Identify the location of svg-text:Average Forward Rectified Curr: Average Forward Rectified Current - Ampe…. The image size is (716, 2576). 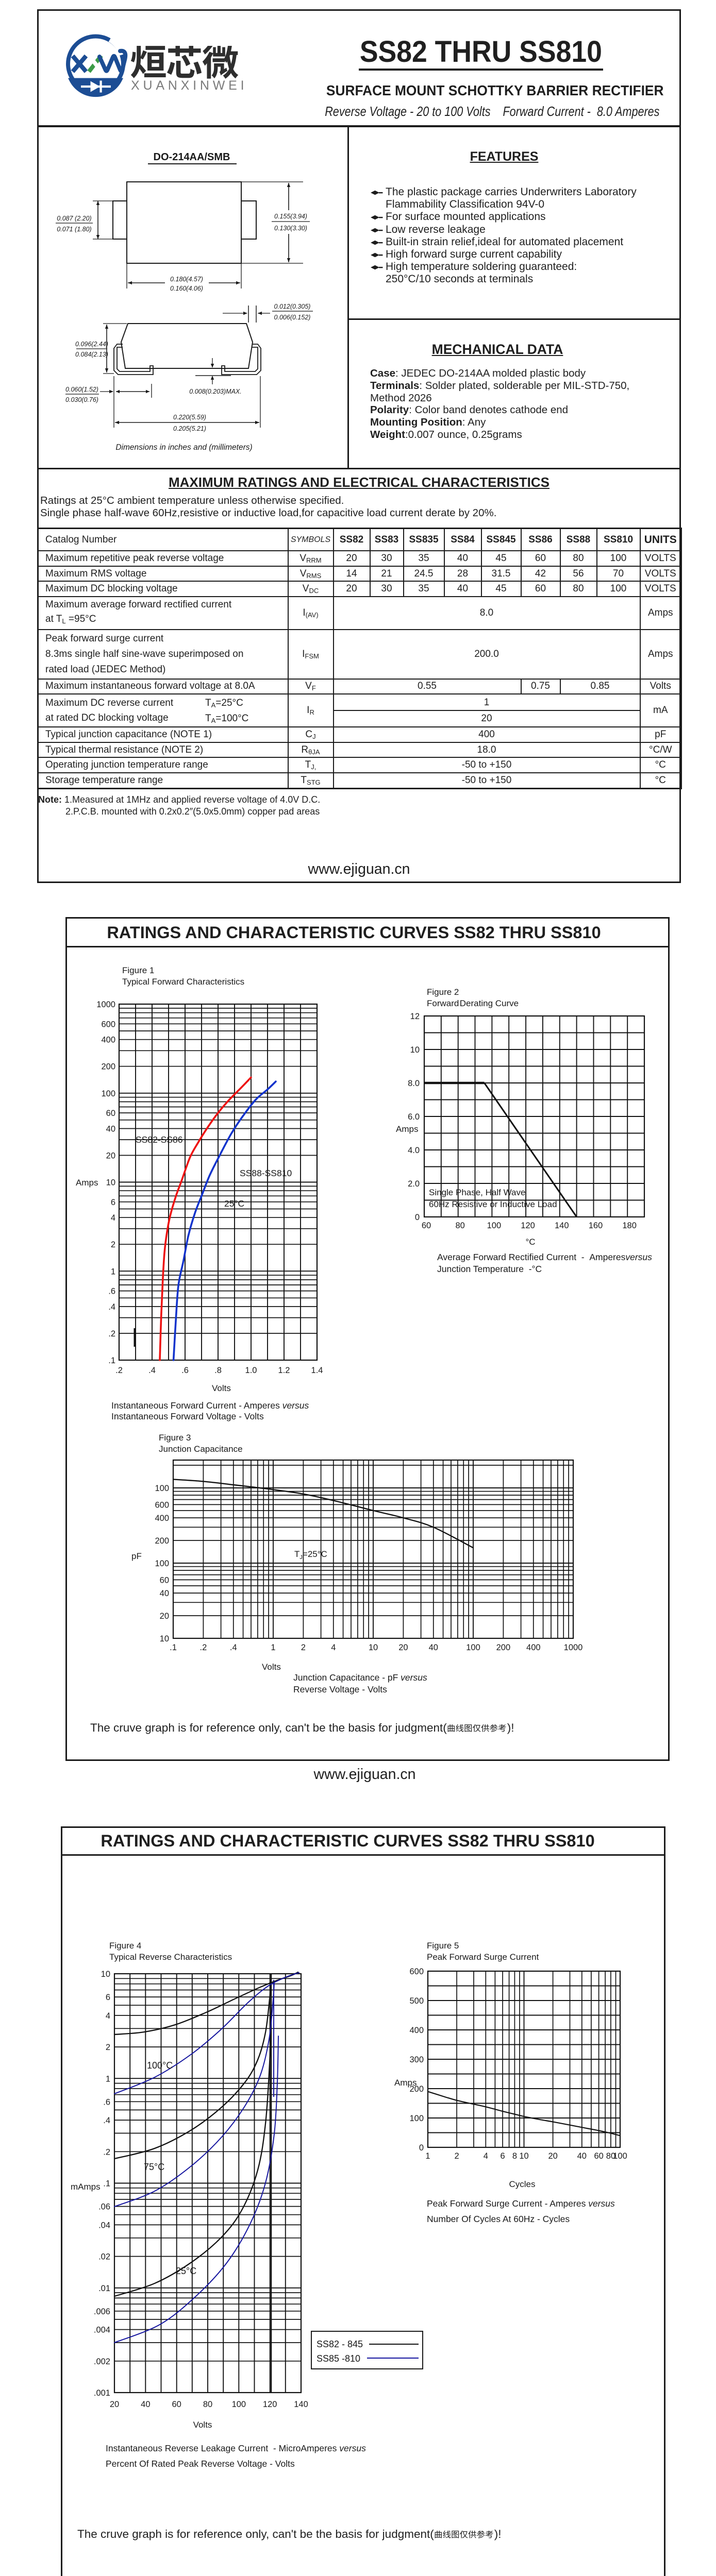
(544, 1257).